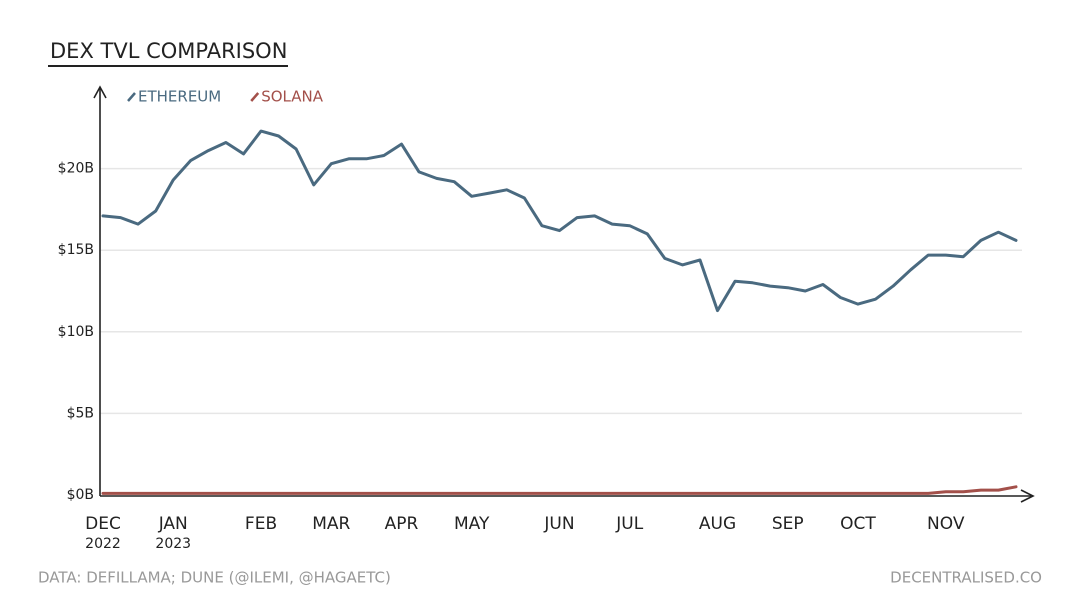 Image resolution: width=1080 pixels, height=612 pixels. What do you see at coordinates (966, 578) in the screenshot?
I see `credit: DECENTRALISED.CO` at bounding box center [966, 578].